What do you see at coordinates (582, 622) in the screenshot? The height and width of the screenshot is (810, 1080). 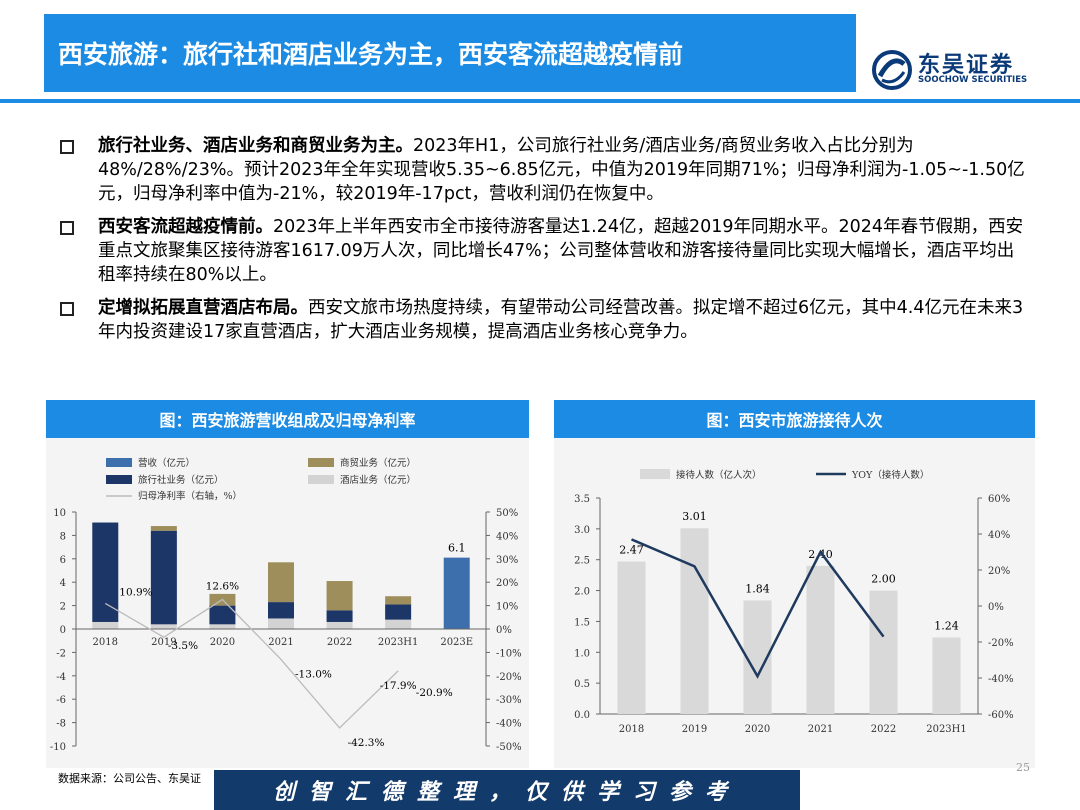 I see `y-tick-label: 1.5` at bounding box center [582, 622].